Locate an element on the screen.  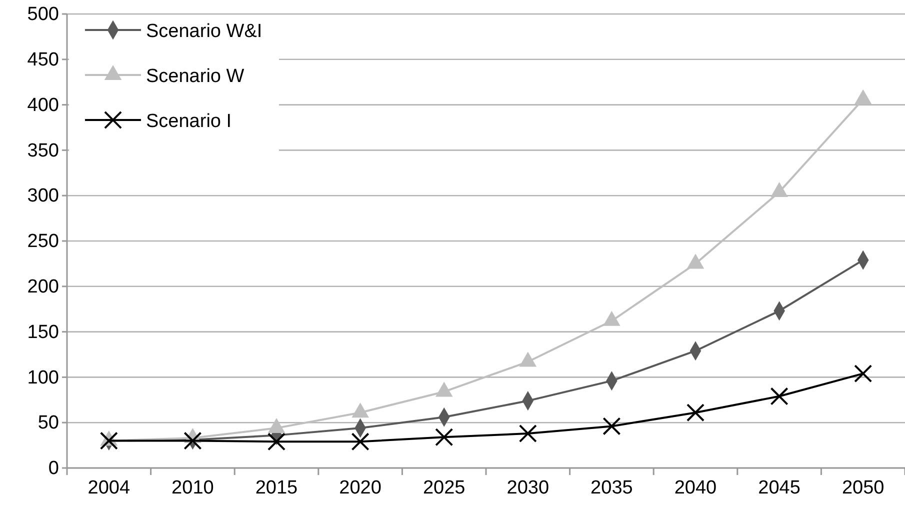
x-tick-label: 2035 is located at coordinates (611, 487).